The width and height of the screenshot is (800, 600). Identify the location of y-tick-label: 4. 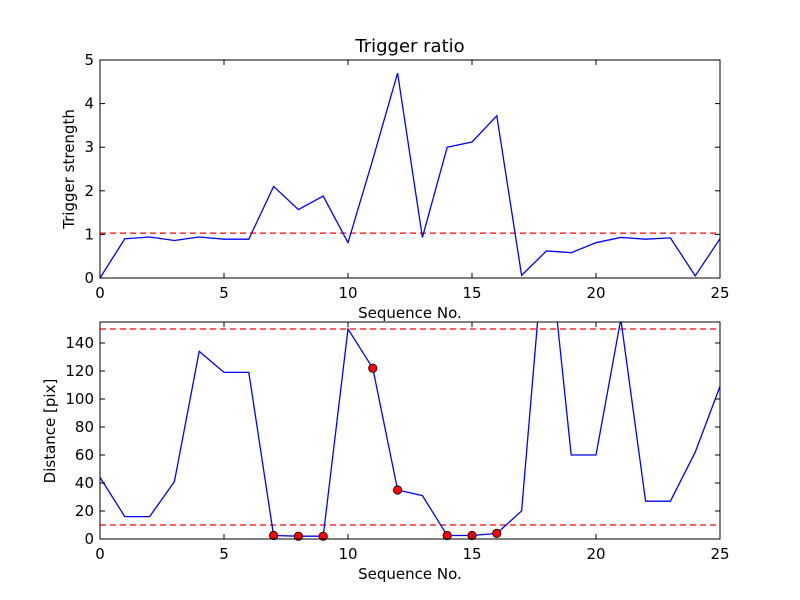
(89, 104).